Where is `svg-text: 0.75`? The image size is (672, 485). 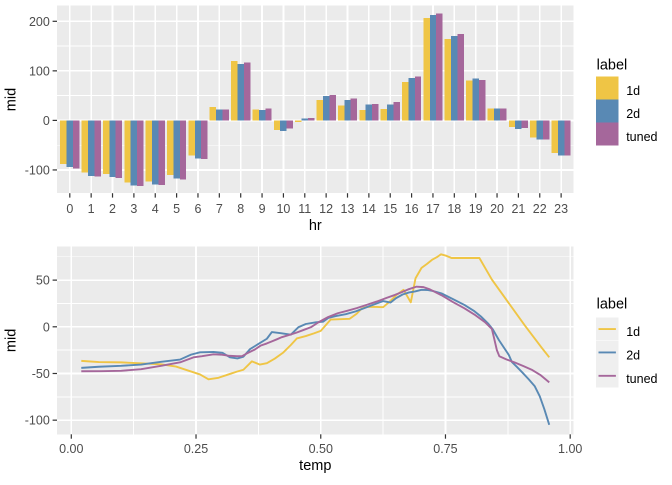
svg-text: 0.75 is located at coordinates (445, 449).